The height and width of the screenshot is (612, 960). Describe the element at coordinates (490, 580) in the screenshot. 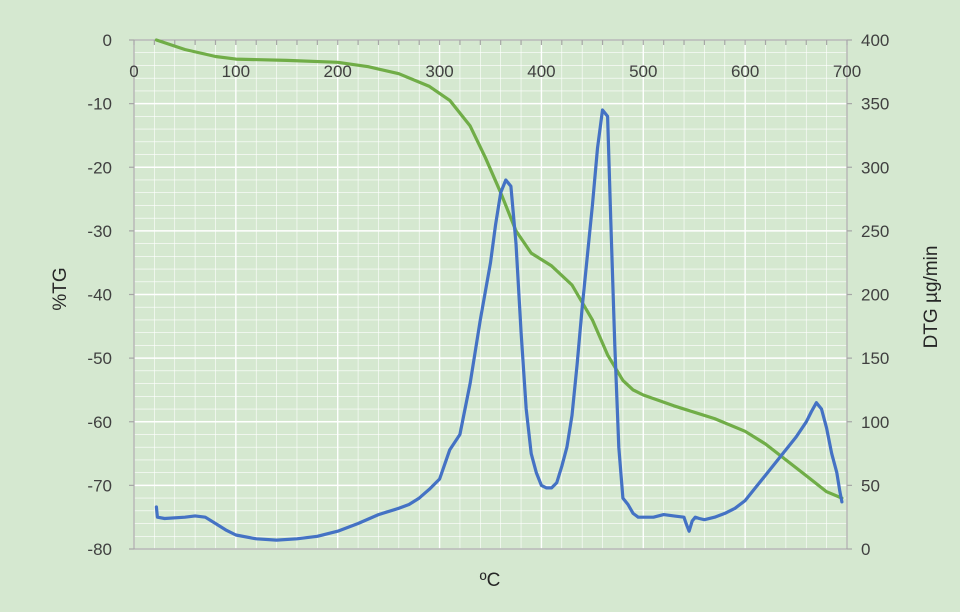

I see `x-axis-title: ºC` at that location.